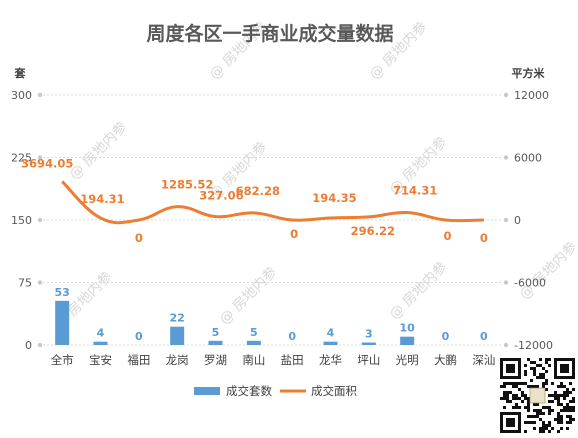 This screenshot has width=578, height=438. I want to click on watermark-text: @ 房地内参, so click(248, 295).